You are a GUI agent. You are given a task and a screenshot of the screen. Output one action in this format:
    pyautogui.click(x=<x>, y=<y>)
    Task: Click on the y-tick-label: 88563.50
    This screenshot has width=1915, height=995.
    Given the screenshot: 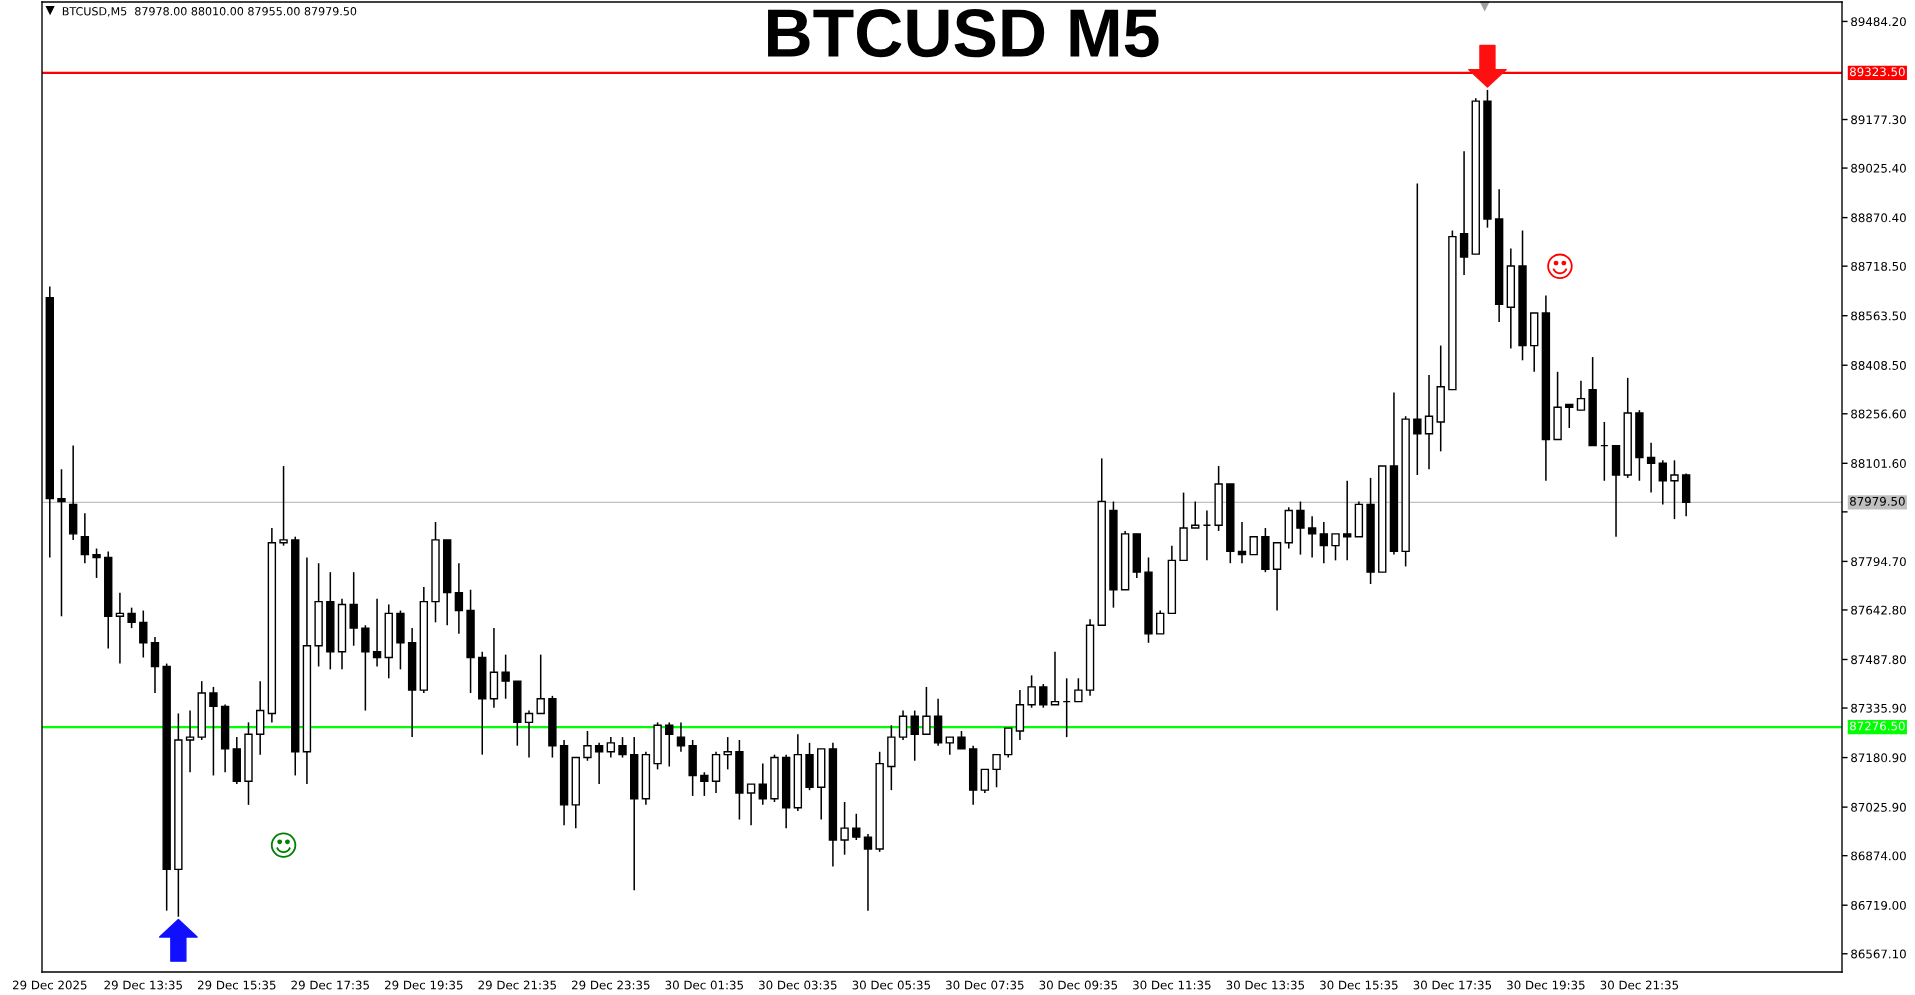 What is the action you would take?
    pyautogui.click(x=1878, y=316)
    